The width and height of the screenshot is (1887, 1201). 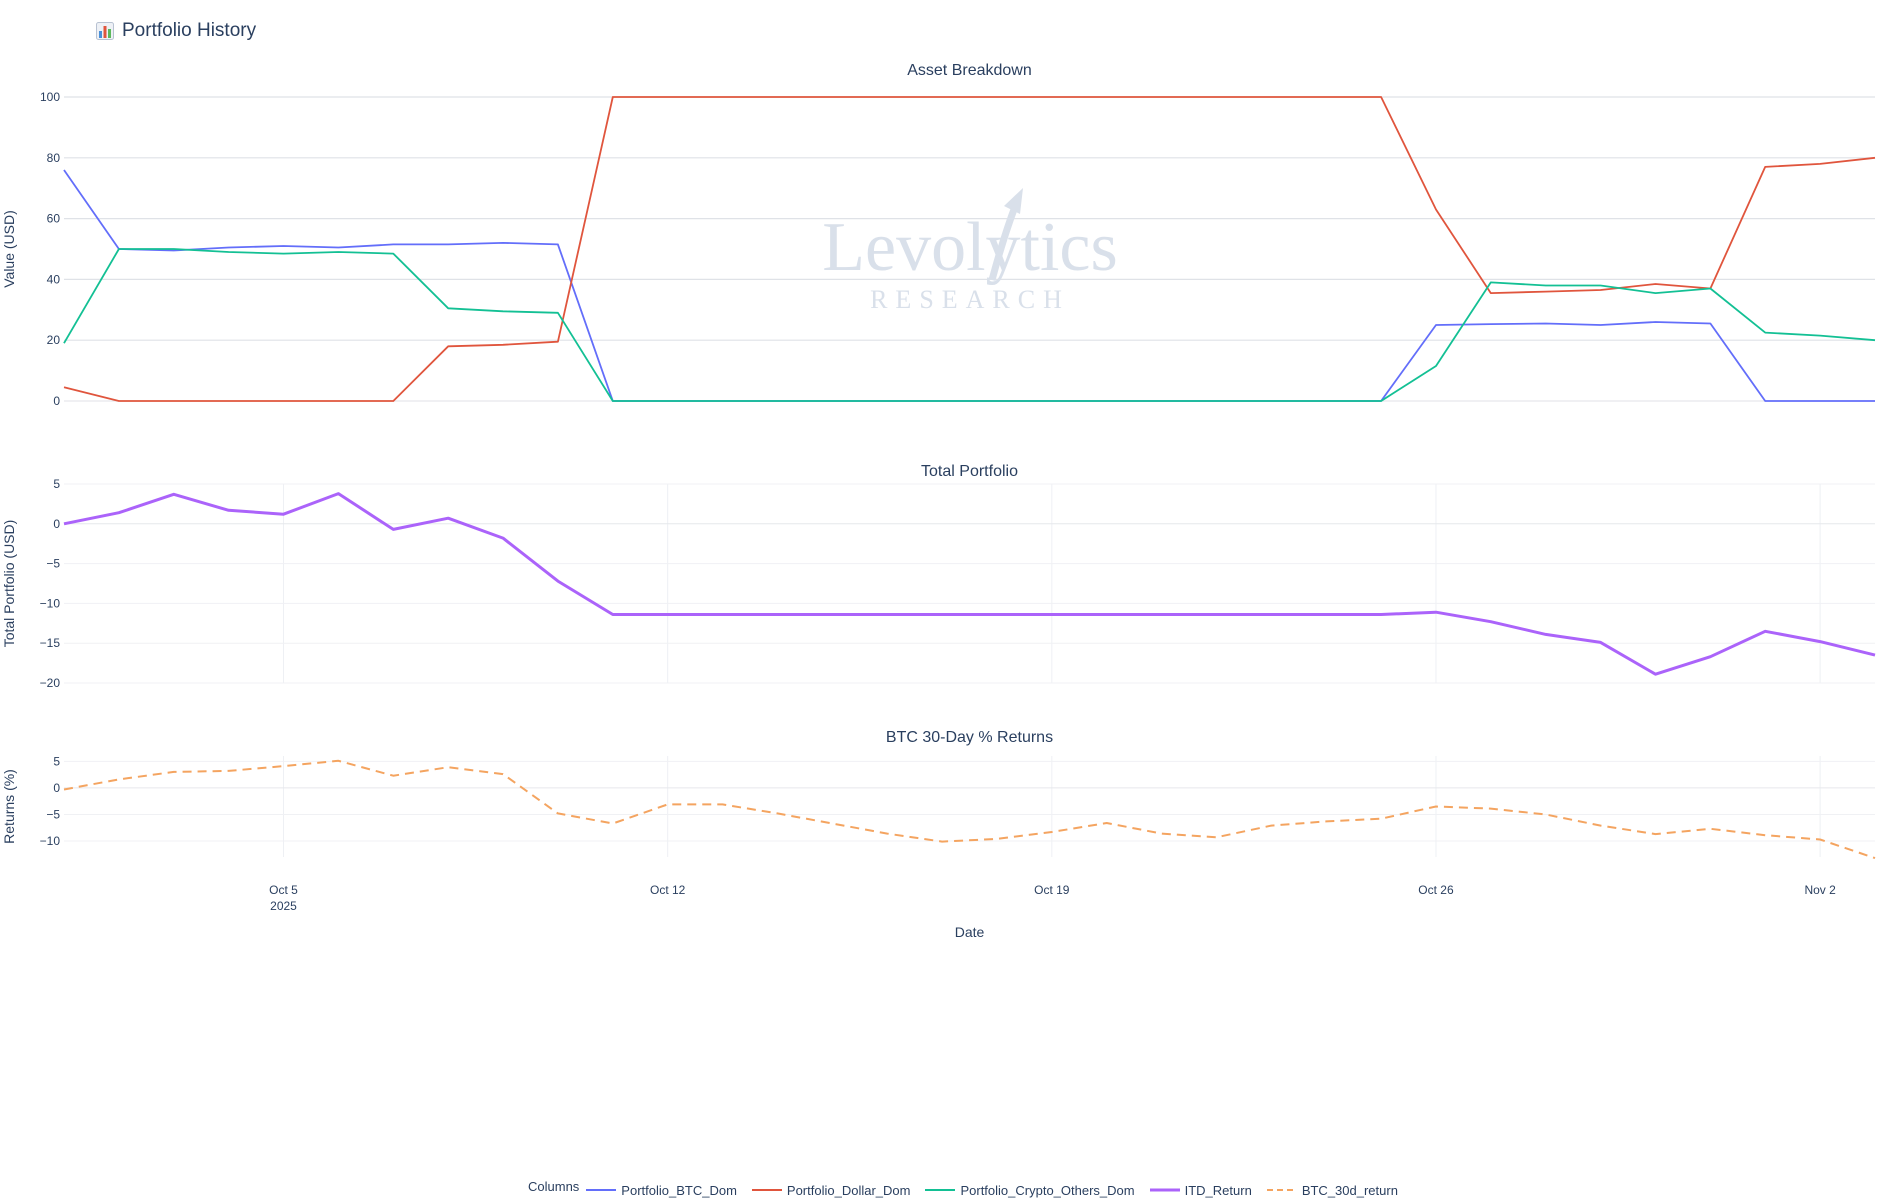 What do you see at coordinates (969, 809) in the screenshot?
I see `series-line-btc-30d-return` at bounding box center [969, 809].